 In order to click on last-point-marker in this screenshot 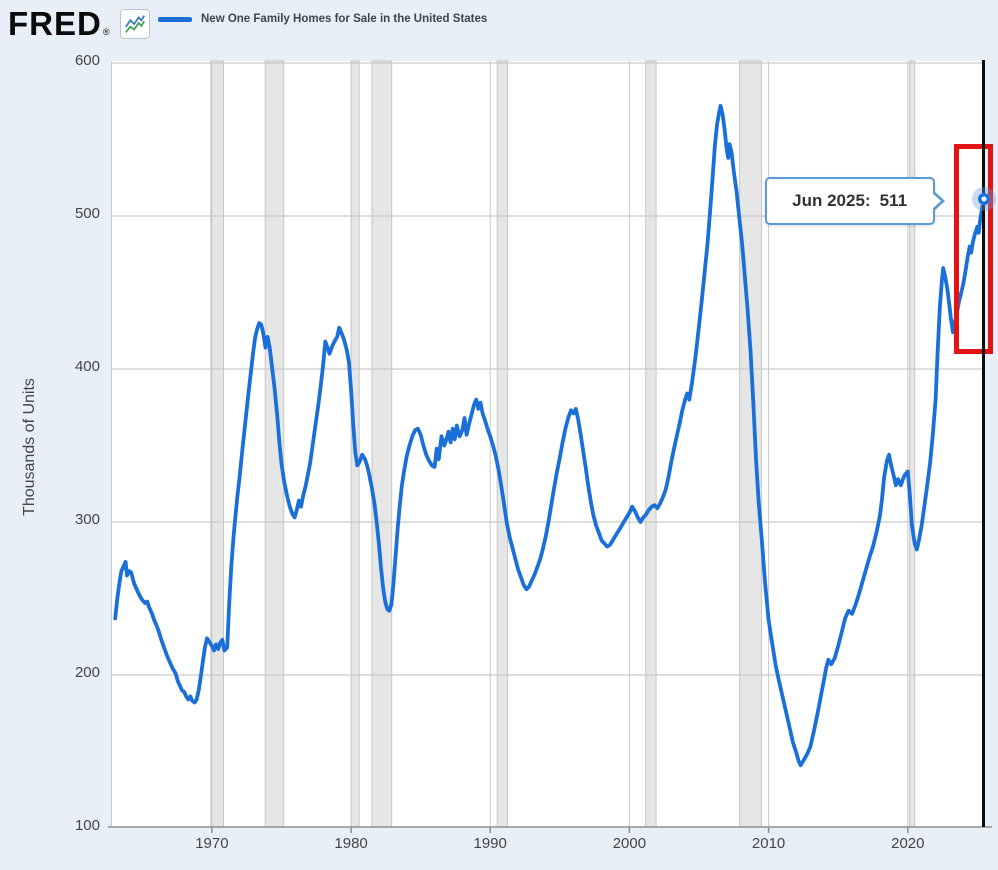, I will do `click(983, 199)`.